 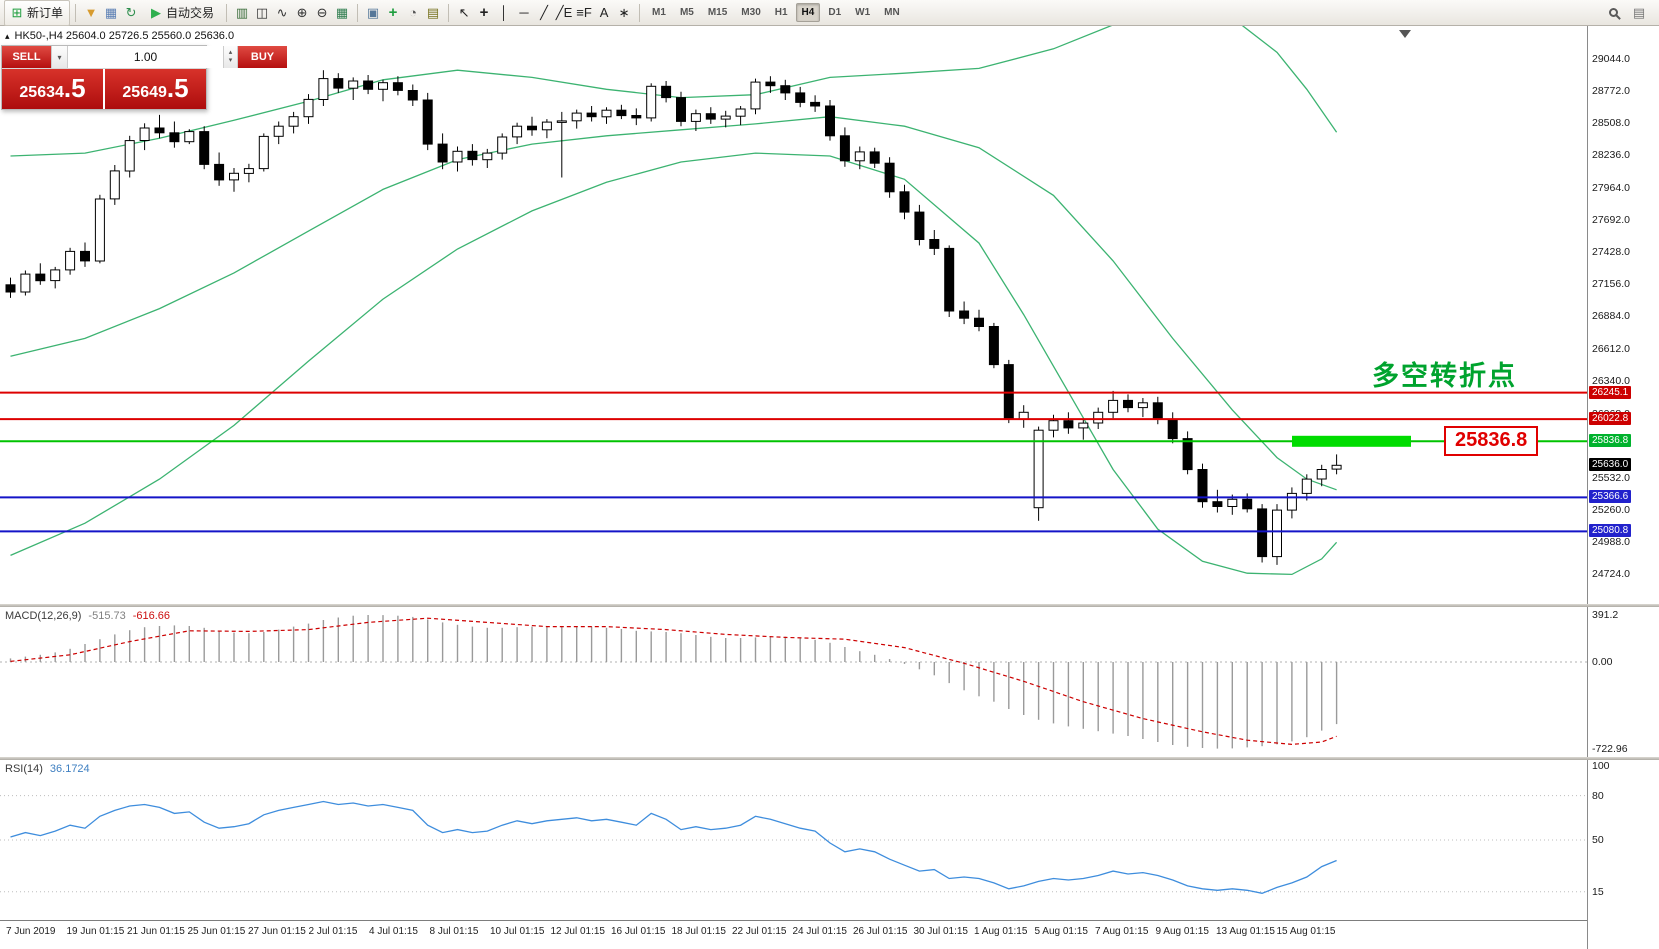 I want to click on auto-trading-label: 自动交易, so click(x=190, y=13).